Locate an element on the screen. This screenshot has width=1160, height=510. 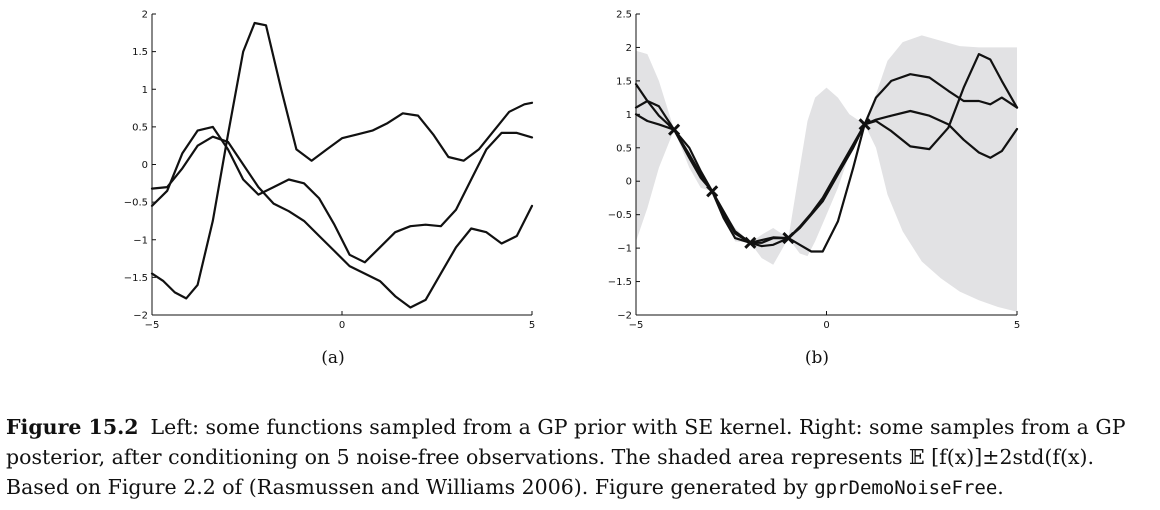
panel-b-y-tick-label: 2 is located at coordinates (629, 48).